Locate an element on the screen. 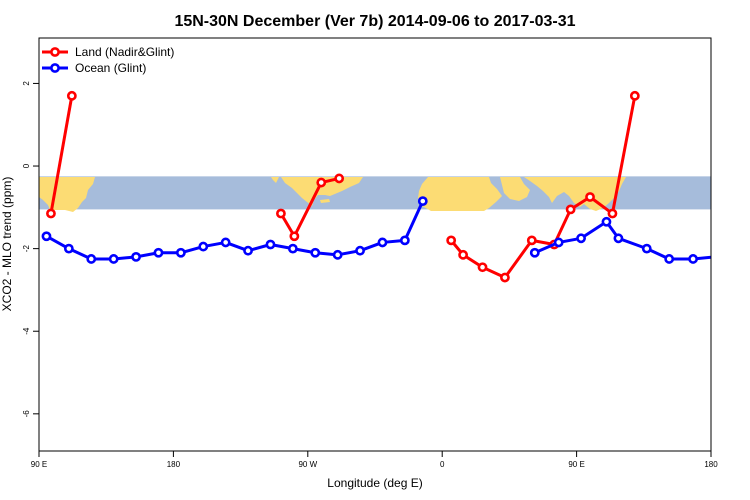  map-land is located at coordinates (332, 194).